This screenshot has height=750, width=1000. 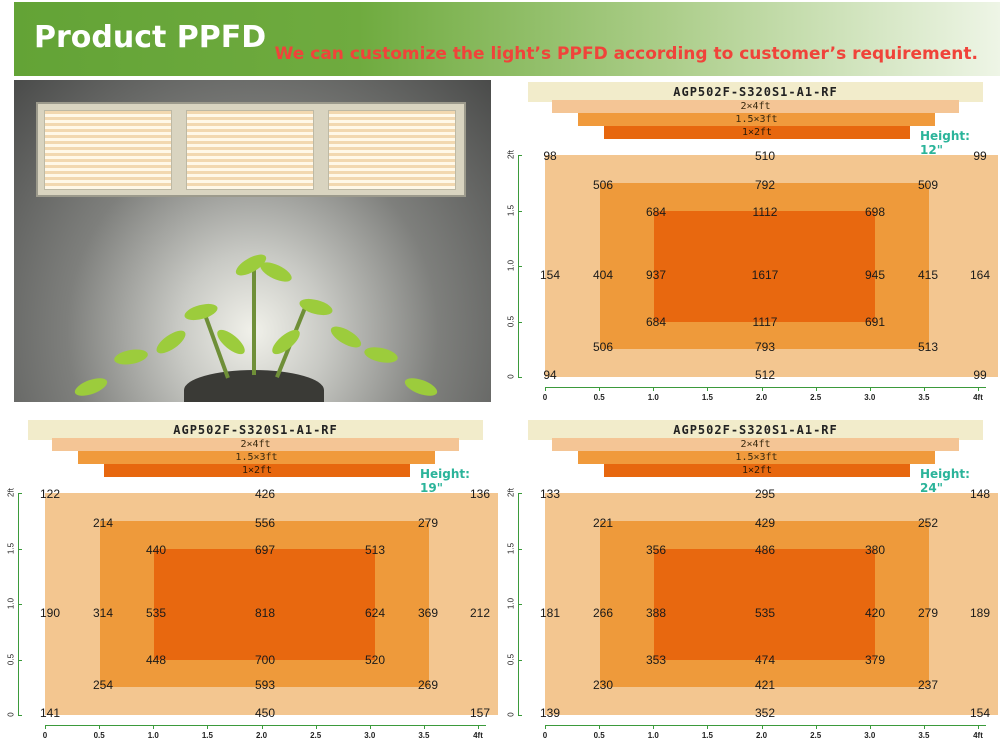 I want to click on ppfd-value: 369, so click(x=428, y=613).